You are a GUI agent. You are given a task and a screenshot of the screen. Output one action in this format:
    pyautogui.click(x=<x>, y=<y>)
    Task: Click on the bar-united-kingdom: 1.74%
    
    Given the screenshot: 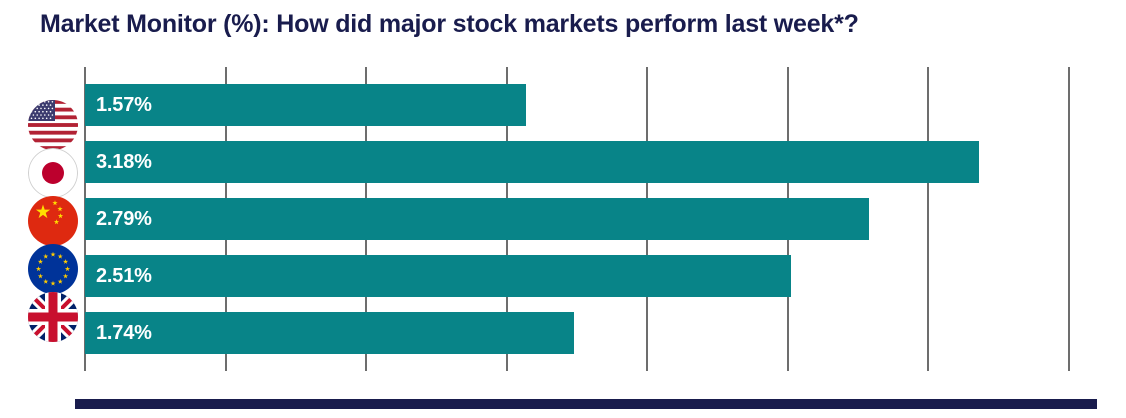 What is the action you would take?
    pyautogui.click(x=329, y=333)
    